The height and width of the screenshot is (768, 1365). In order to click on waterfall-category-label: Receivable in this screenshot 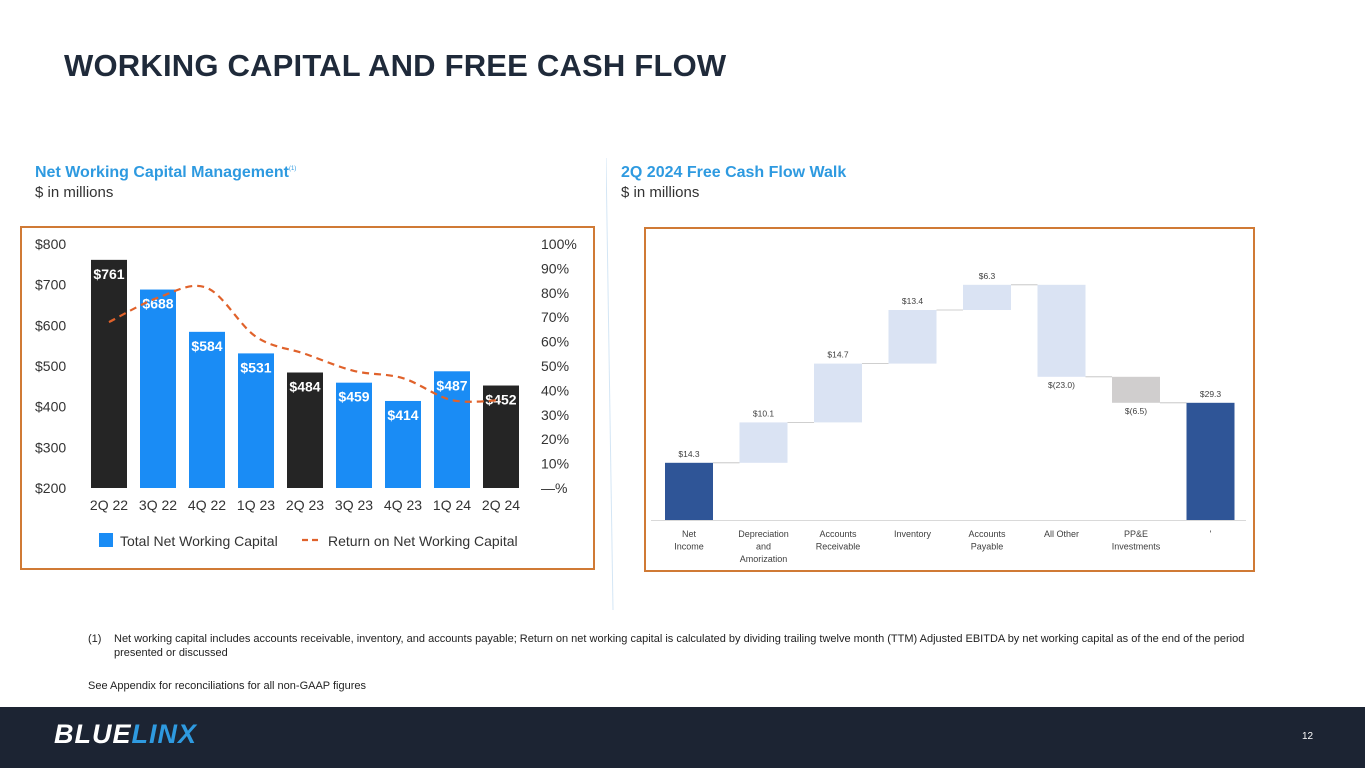, I will do `click(838, 547)`.